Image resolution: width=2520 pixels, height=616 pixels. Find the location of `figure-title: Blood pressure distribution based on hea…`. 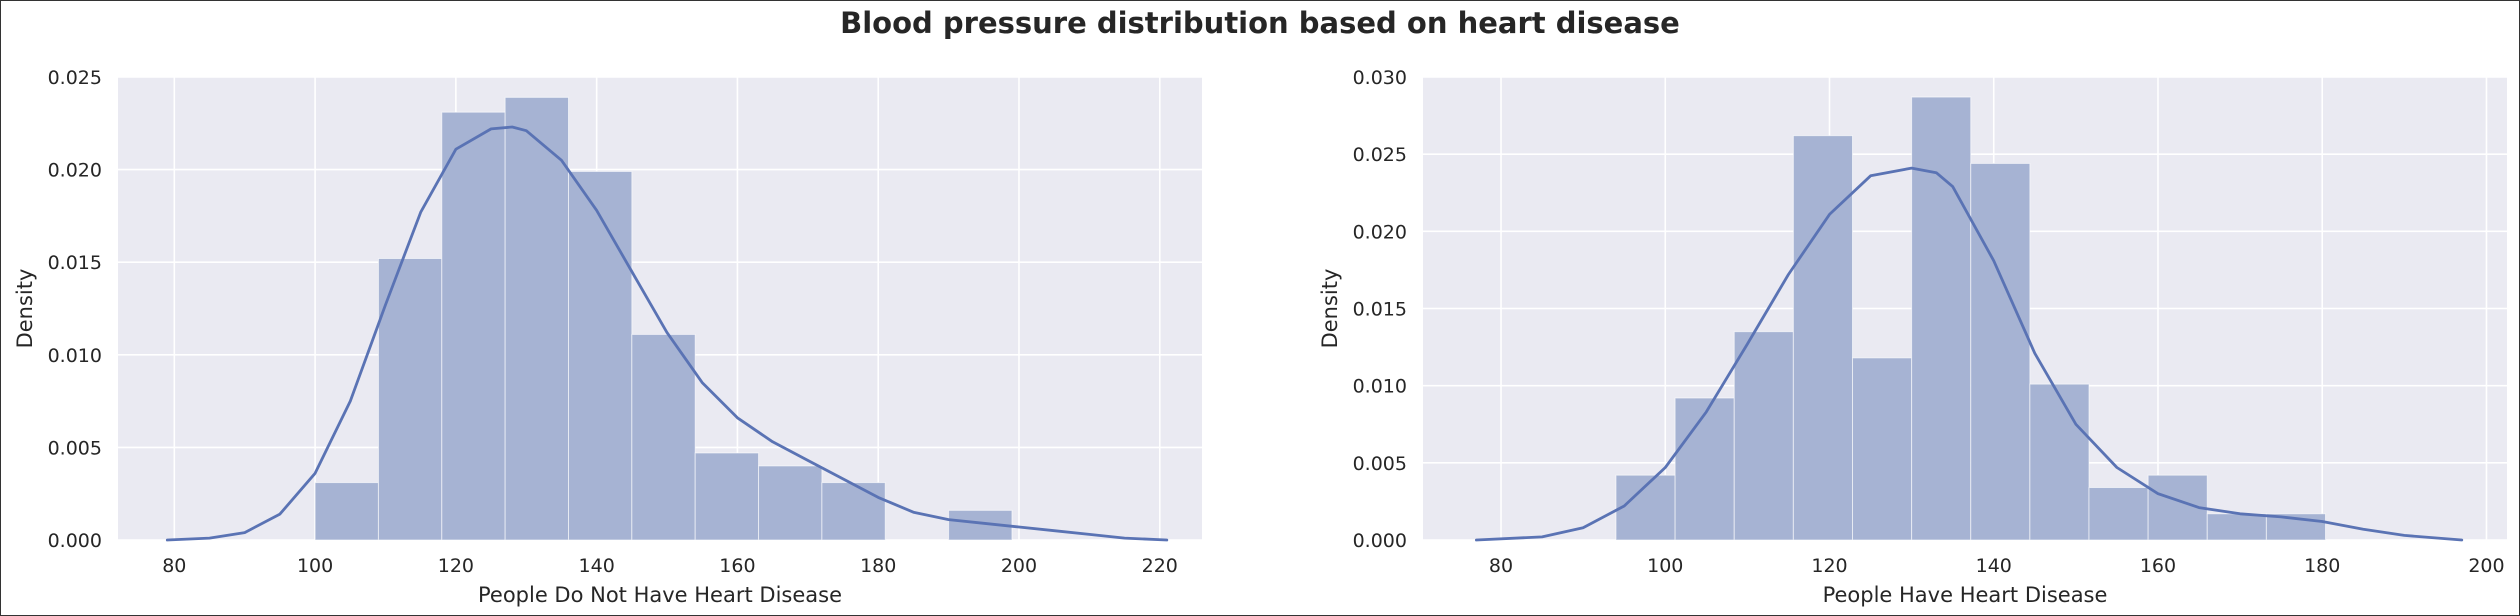

figure-title: Blood pressure distribution based on hea… is located at coordinates (1260, 23).